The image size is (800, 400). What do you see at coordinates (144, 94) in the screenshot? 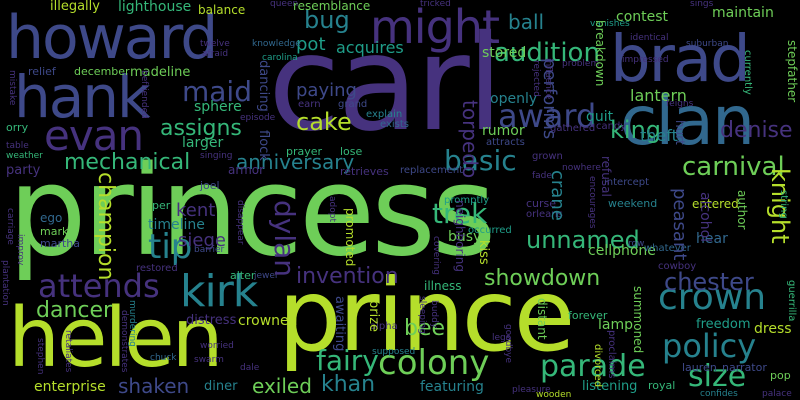
I see `word-befriended: befriended` at bounding box center [144, 94].